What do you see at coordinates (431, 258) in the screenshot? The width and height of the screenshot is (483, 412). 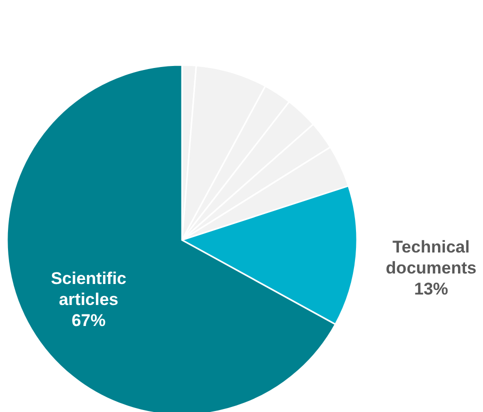 I see `slice-label: Technical documents` at bounding box center [431, 258].